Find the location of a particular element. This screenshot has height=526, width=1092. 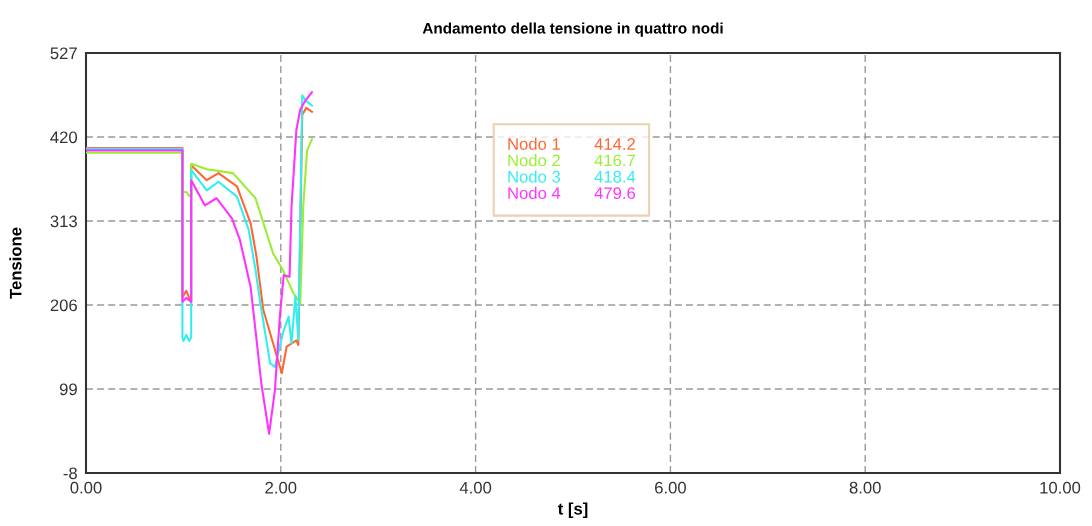

x-tick-label: 6.00 is located at coordinates (670, 487).